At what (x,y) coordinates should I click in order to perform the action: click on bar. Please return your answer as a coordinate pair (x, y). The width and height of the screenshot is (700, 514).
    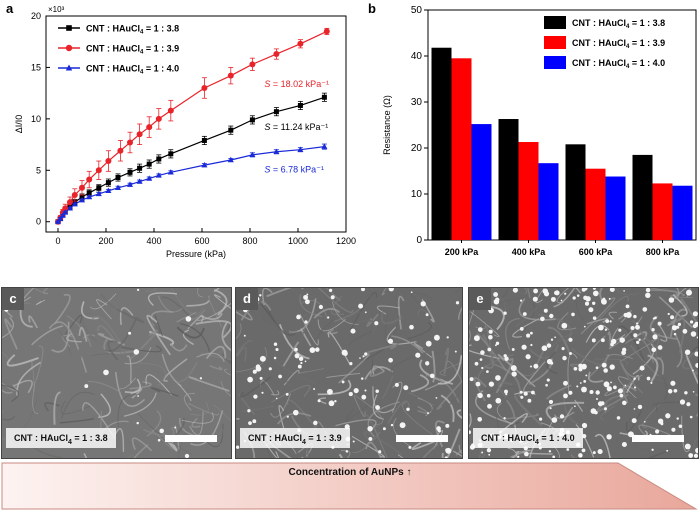
    Looking at the image, I should click on (508, 179).